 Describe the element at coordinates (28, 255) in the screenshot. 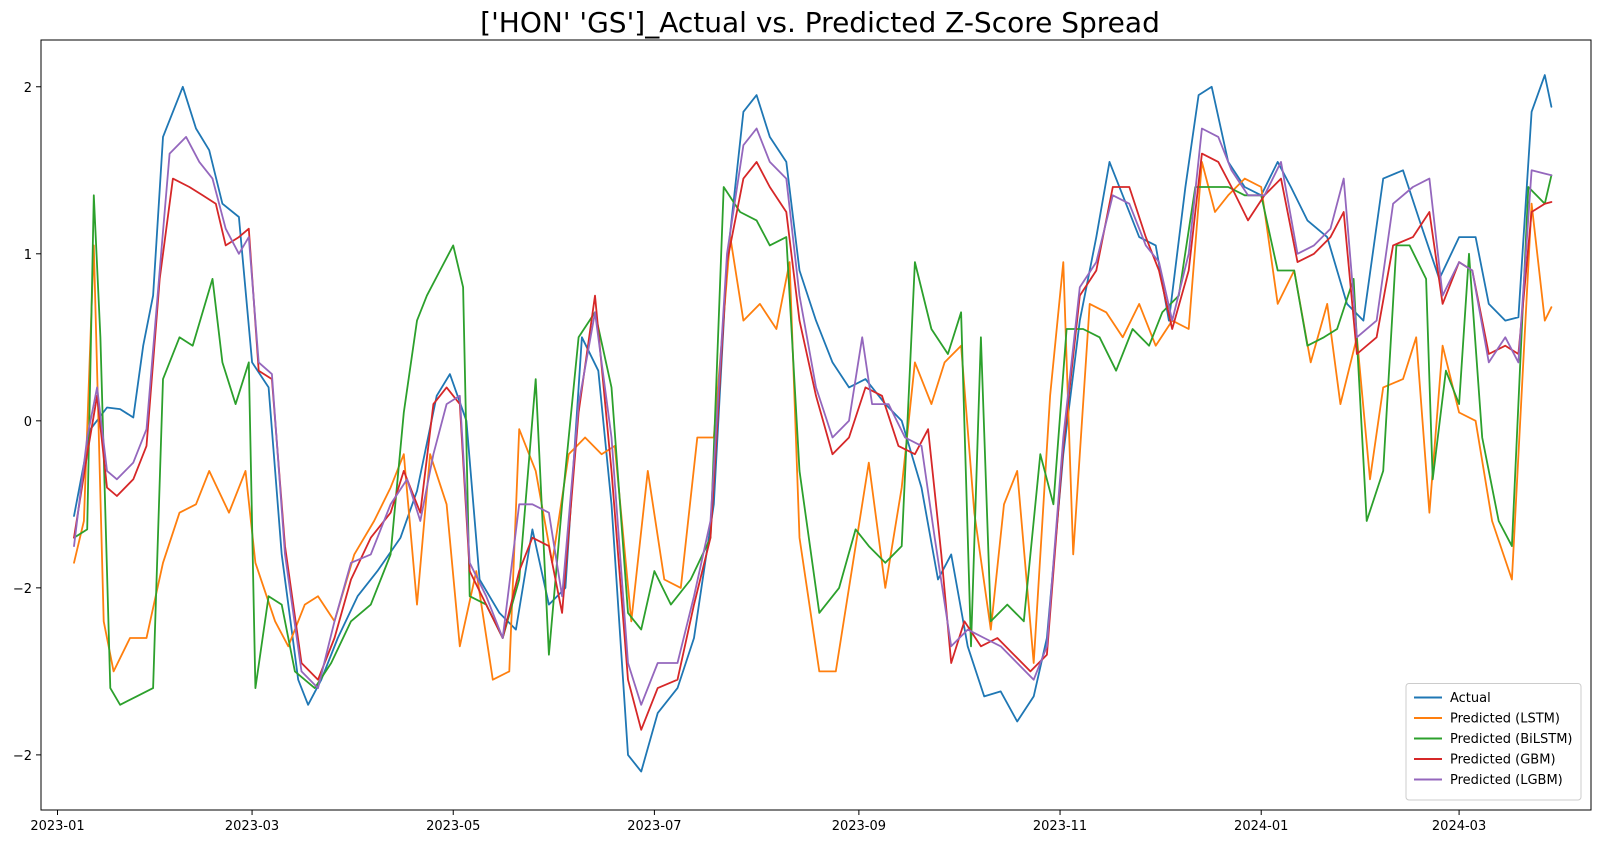

I see `y-tick-label: 1` at that location.